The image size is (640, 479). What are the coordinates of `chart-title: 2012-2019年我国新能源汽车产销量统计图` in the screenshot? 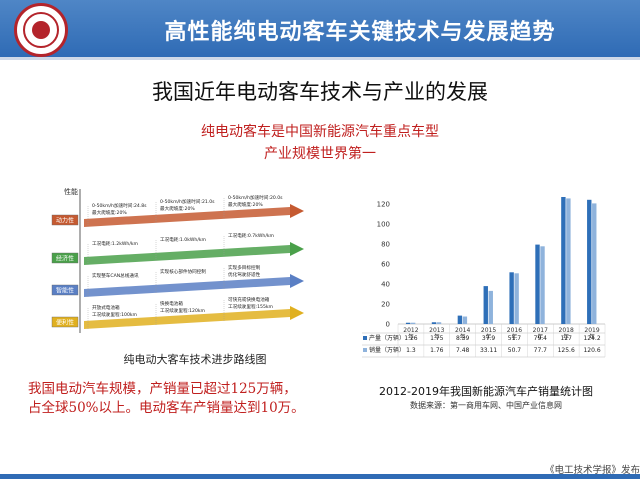 It's located at (486, 391).